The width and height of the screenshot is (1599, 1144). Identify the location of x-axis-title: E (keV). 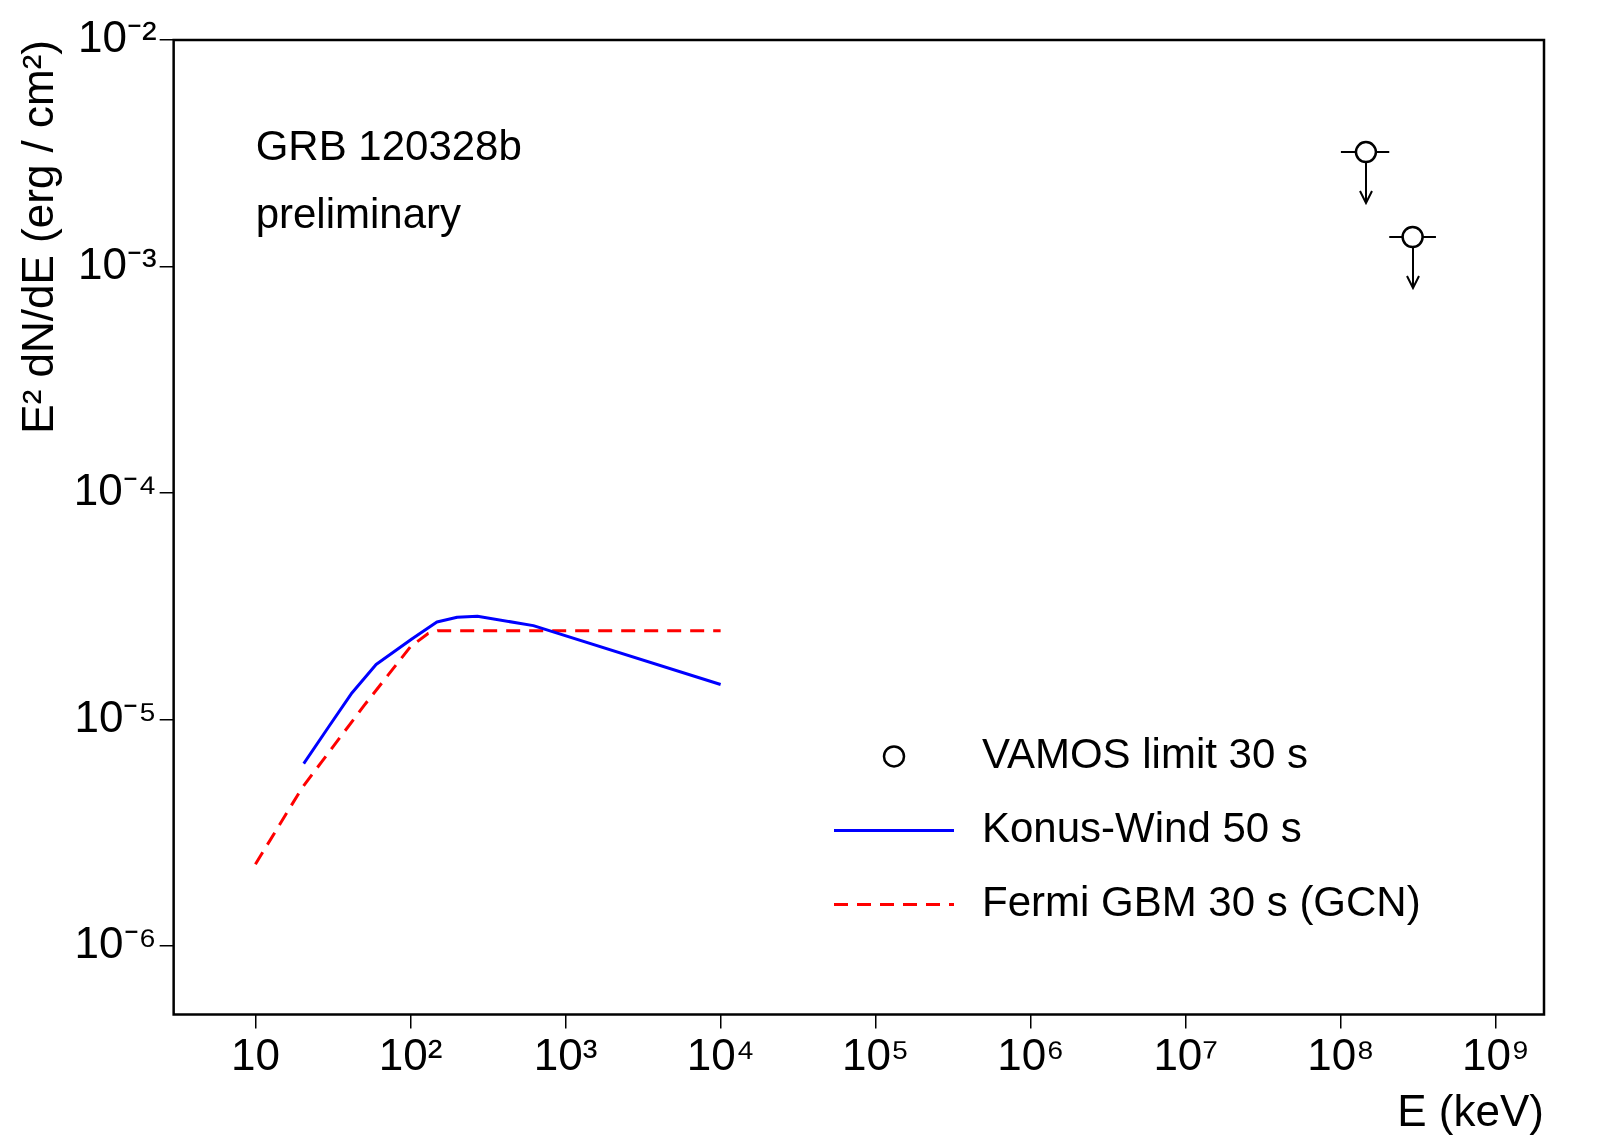
(1470, 1110).